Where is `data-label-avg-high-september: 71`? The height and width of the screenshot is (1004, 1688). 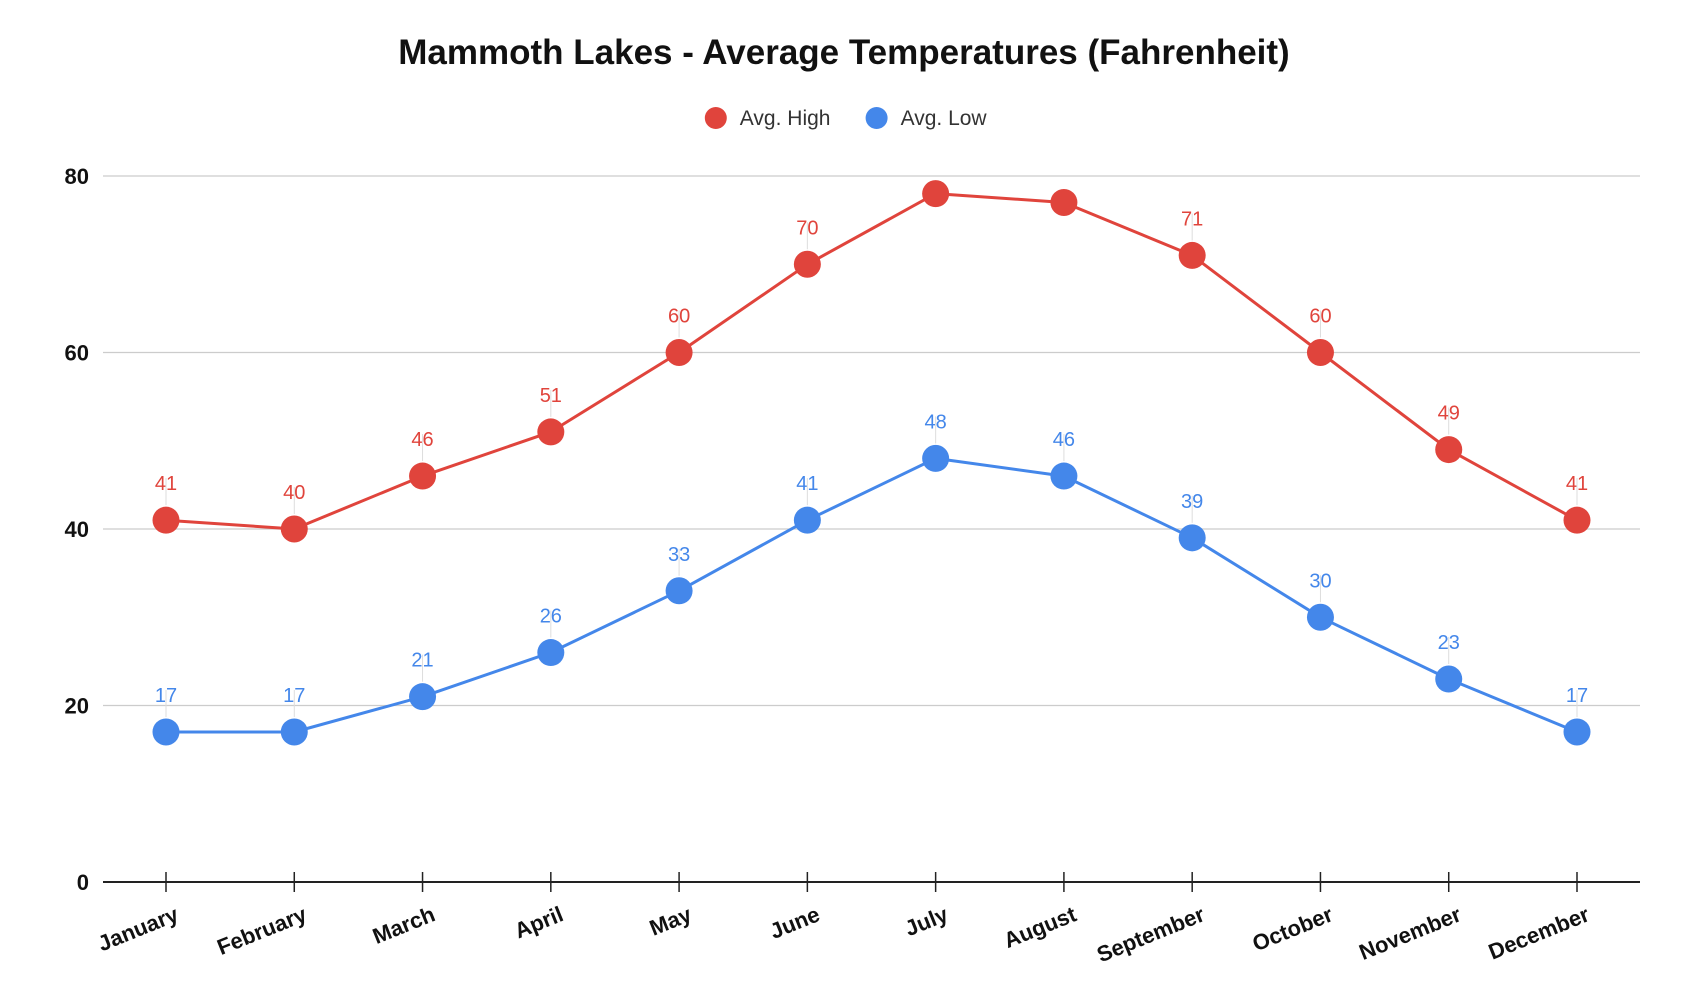 data-label-avg-high-september: 71 is located at coordinates (1192, 219).